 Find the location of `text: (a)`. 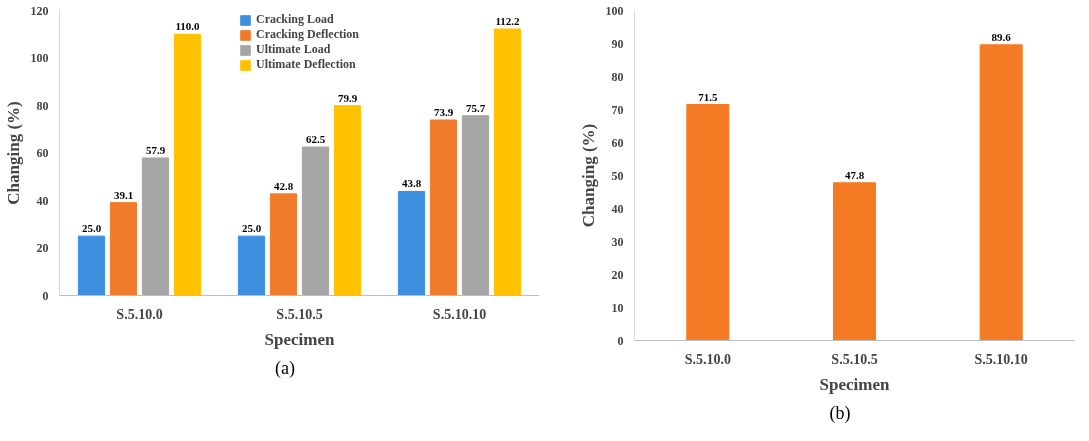

text: (a) is located at coordinates (285, 368).